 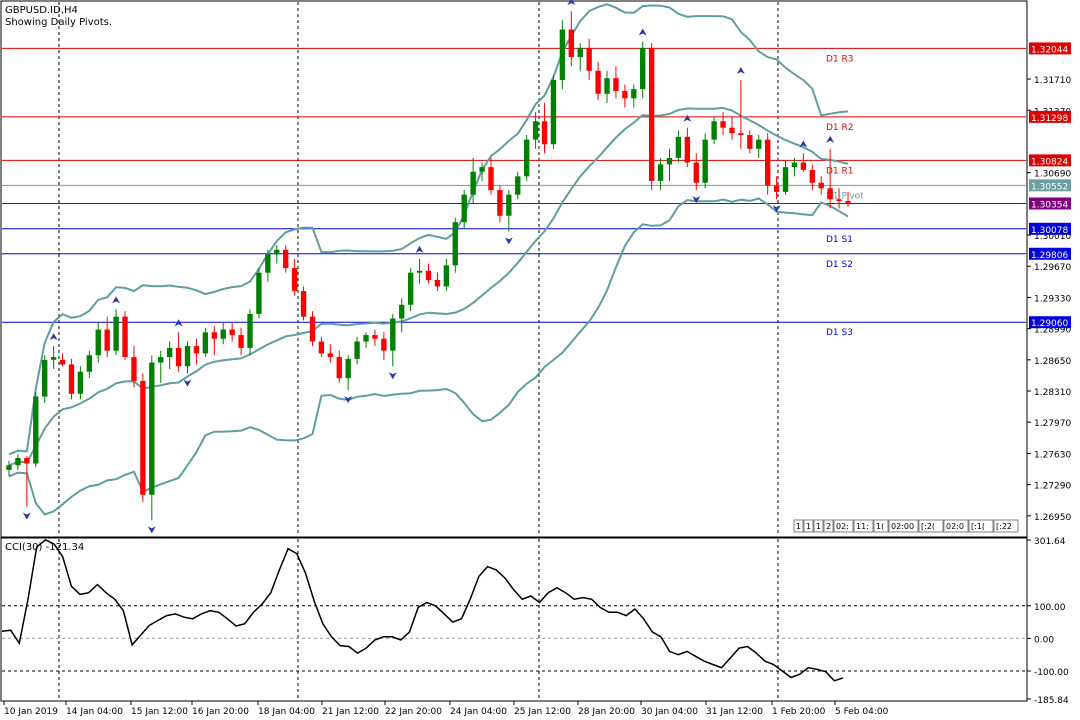 I want to click on timeline-box-label: 2, so click(x=828, y=526).